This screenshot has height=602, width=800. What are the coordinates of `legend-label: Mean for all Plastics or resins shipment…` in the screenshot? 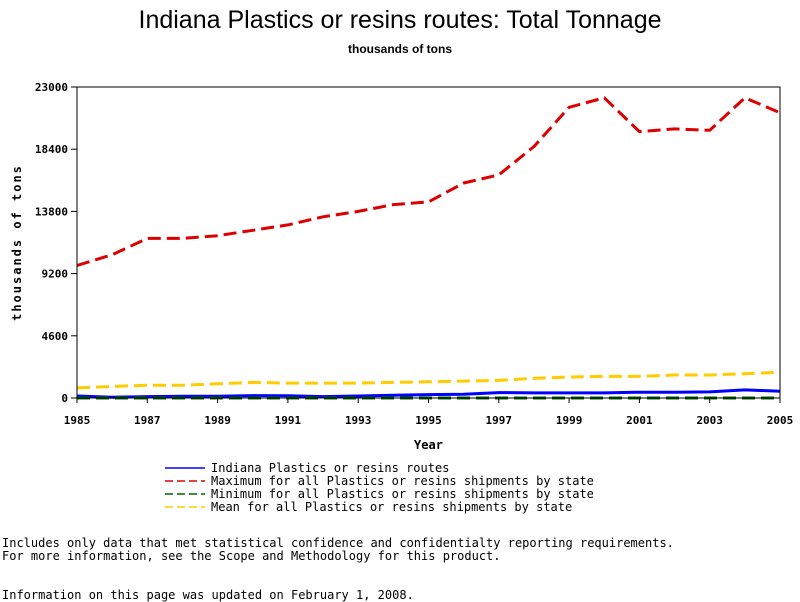 It's located at (392, 506).